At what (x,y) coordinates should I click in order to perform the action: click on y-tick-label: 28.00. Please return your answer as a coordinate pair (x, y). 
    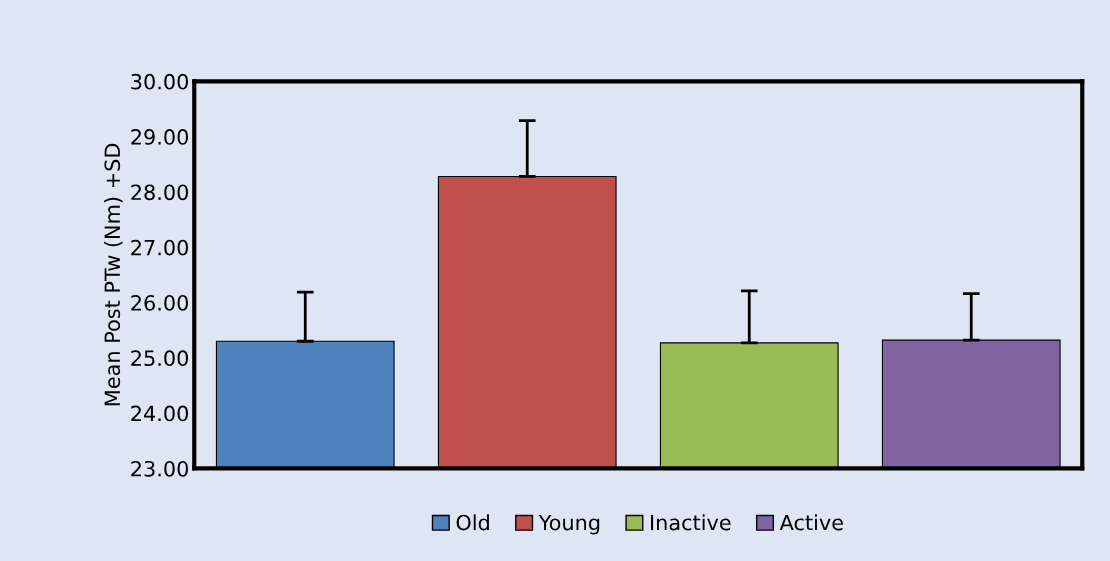
    Looking at the image, I should click on (160, 192).